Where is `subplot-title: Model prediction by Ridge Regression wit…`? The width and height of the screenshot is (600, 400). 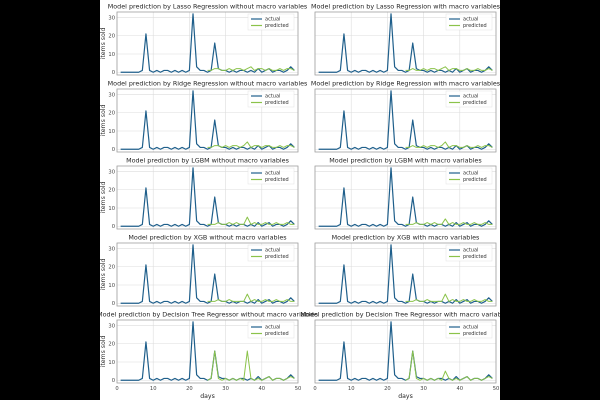 subplot-title: Model prediction by Ridge Regression wit… is located at coordinates (405, 84).